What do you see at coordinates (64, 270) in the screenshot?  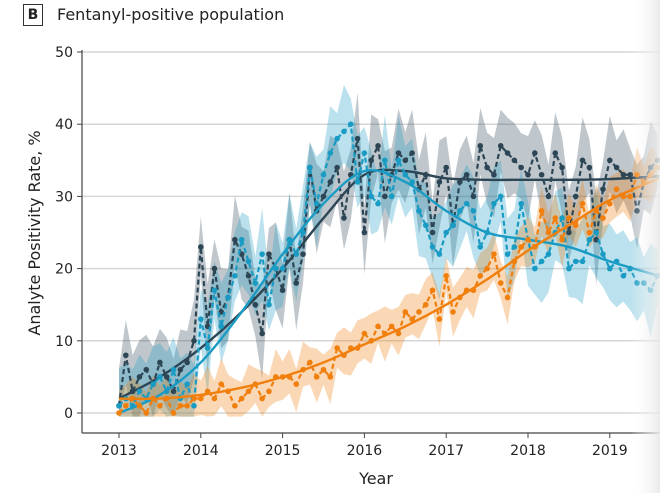 I see `y-tick-label: 20` at bounding box center [64, 270].